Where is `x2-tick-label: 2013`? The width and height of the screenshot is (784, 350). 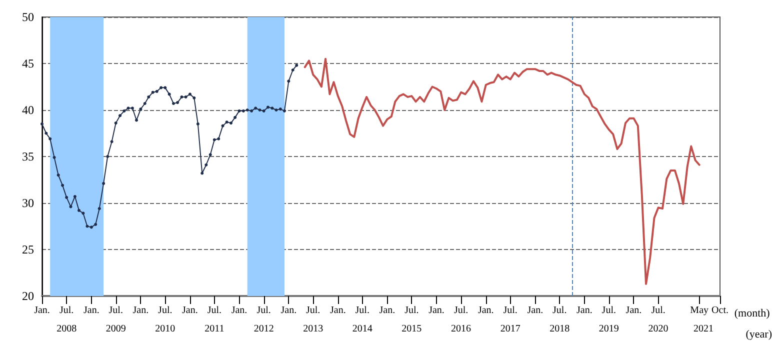 x2-tick-label: 2013 is located at coordinates (313, 329).